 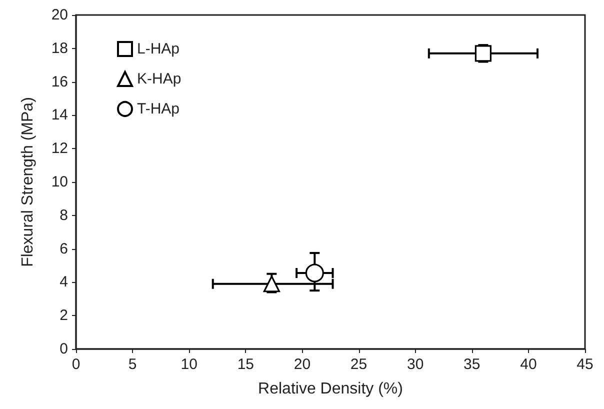 I want to click on y-tick-label: 6, so click(x=64, y=249).